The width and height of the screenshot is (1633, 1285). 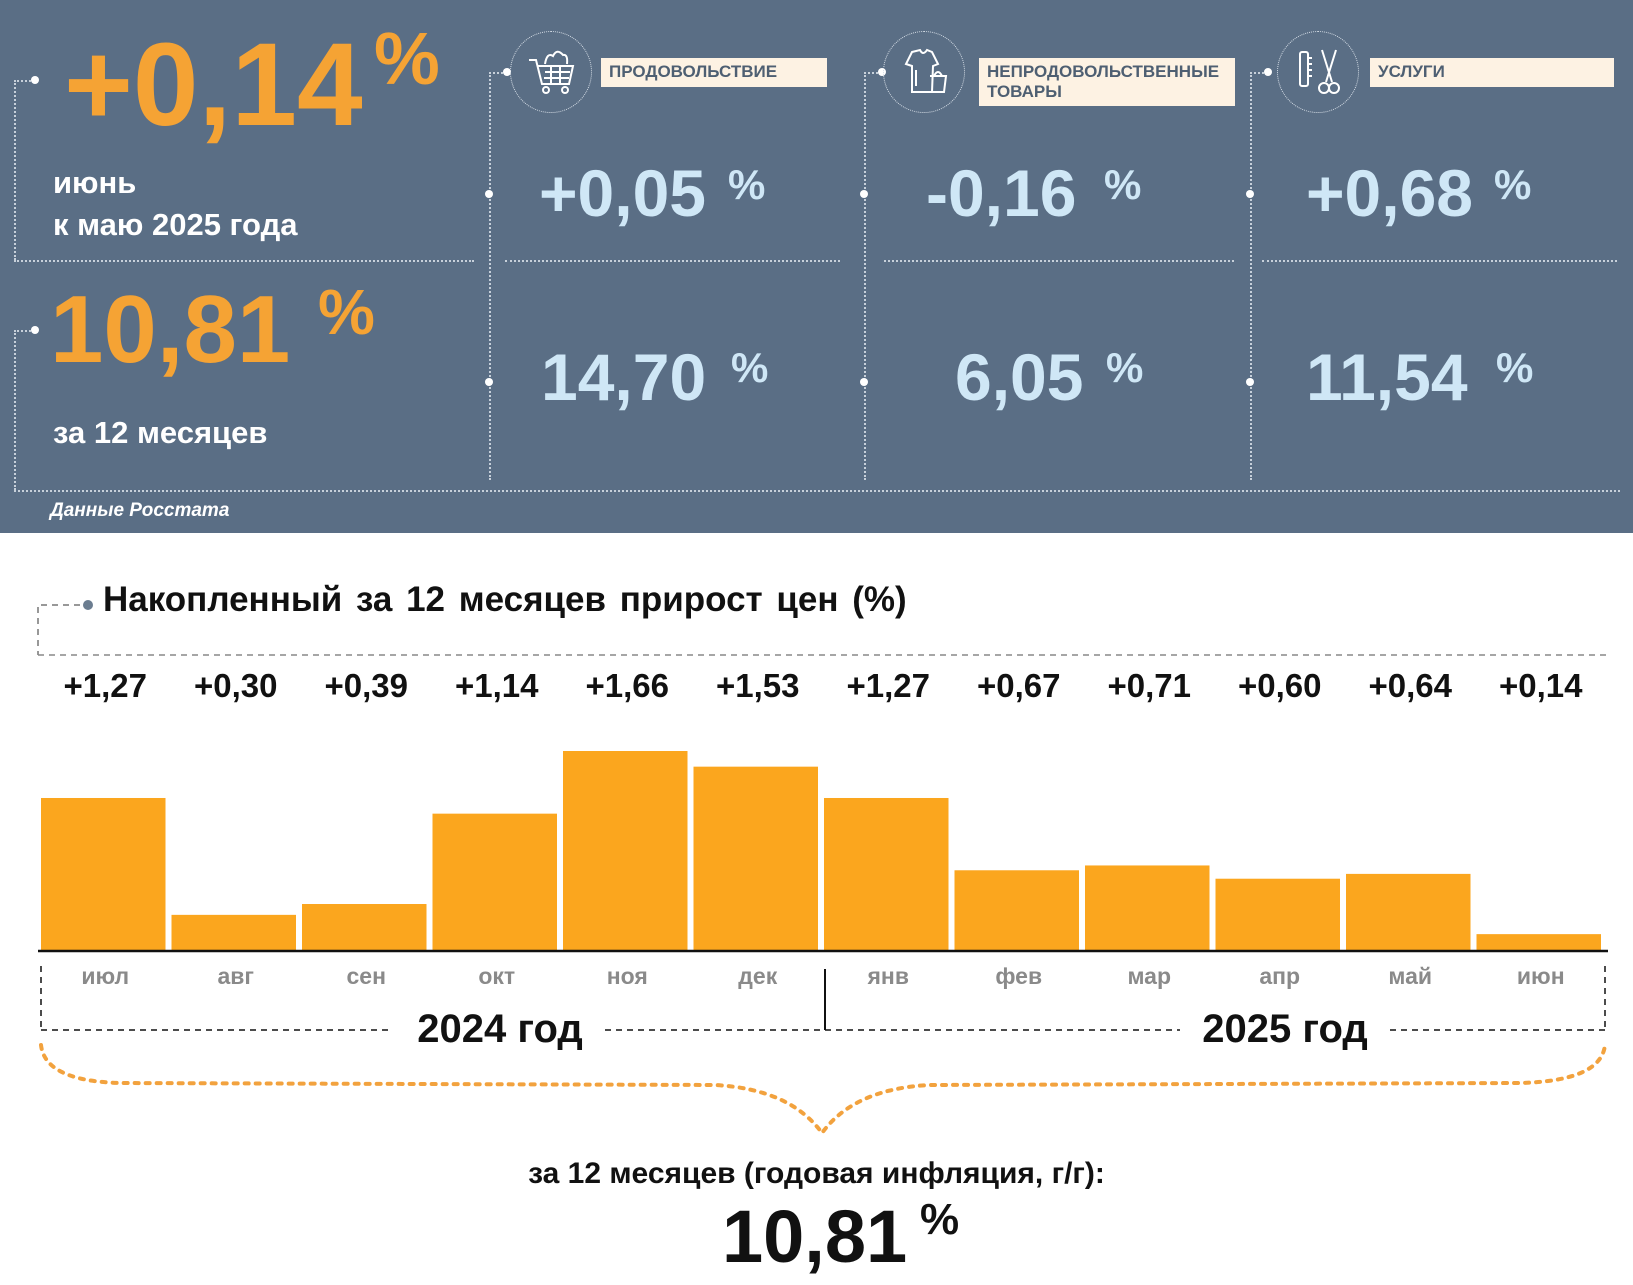 I want to click on category-label-nonfood: НЕПРОДОВОЛЬСТВЕННЫЕ ТОВАРЫ, so click(x=1107, y=82).